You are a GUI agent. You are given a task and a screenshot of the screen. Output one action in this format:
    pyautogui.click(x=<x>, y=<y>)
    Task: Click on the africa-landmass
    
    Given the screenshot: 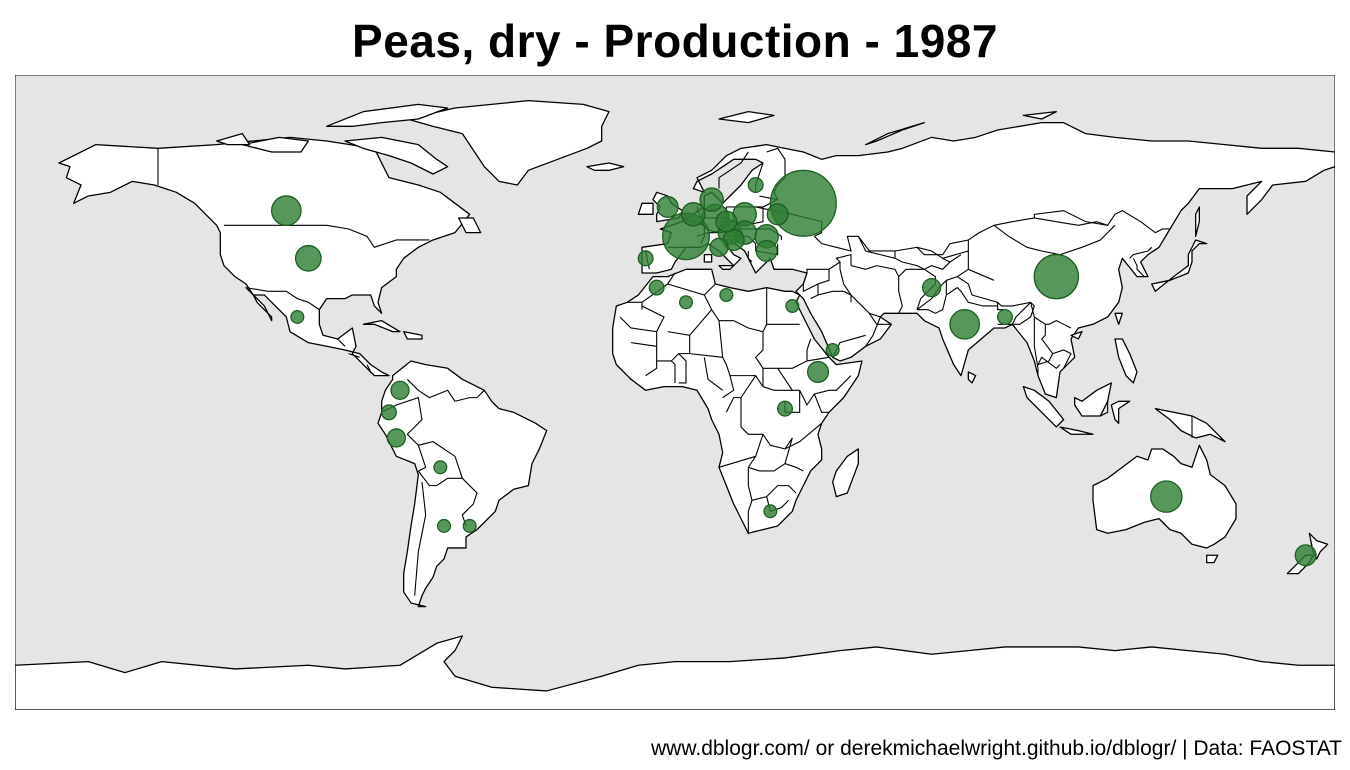 What is the action you would take?
    pyautogui.click(x=737, y=401)
    